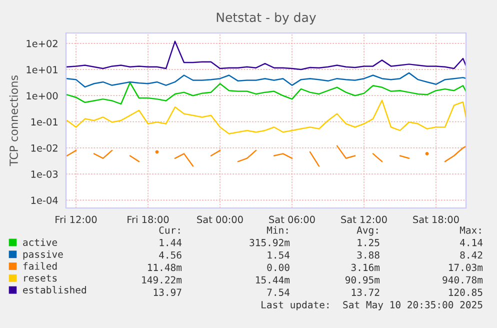 Image resolution: width=497 pixels, height=328 pixels. What do you see at coordinates (364, 220) in the screenshot?
I see `x-tick-label: Sat 12:00` at bounding box center [364, 220].